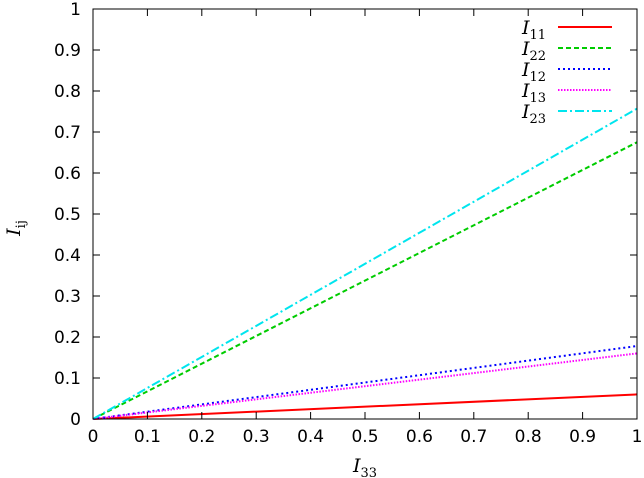 The height and width of the screenshot is (478, 644). What do you see at coordinates (533, 114) in the screenshot?
I see `legend-label-I23: I23` at bounding box center [533, 114].